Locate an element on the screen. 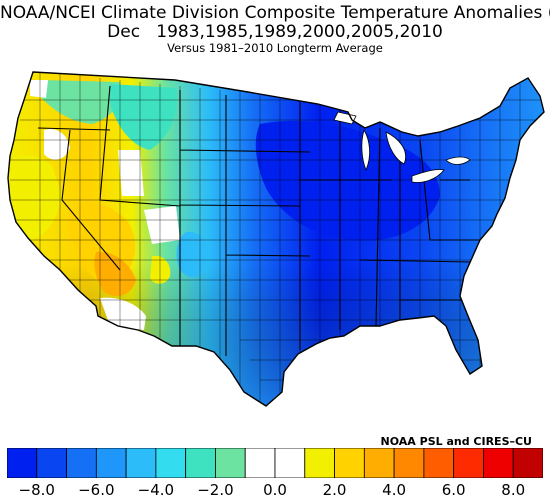 The image size is (550, 500). colorbar-tick-label: 6.0 is located at coordinates (453, 490).